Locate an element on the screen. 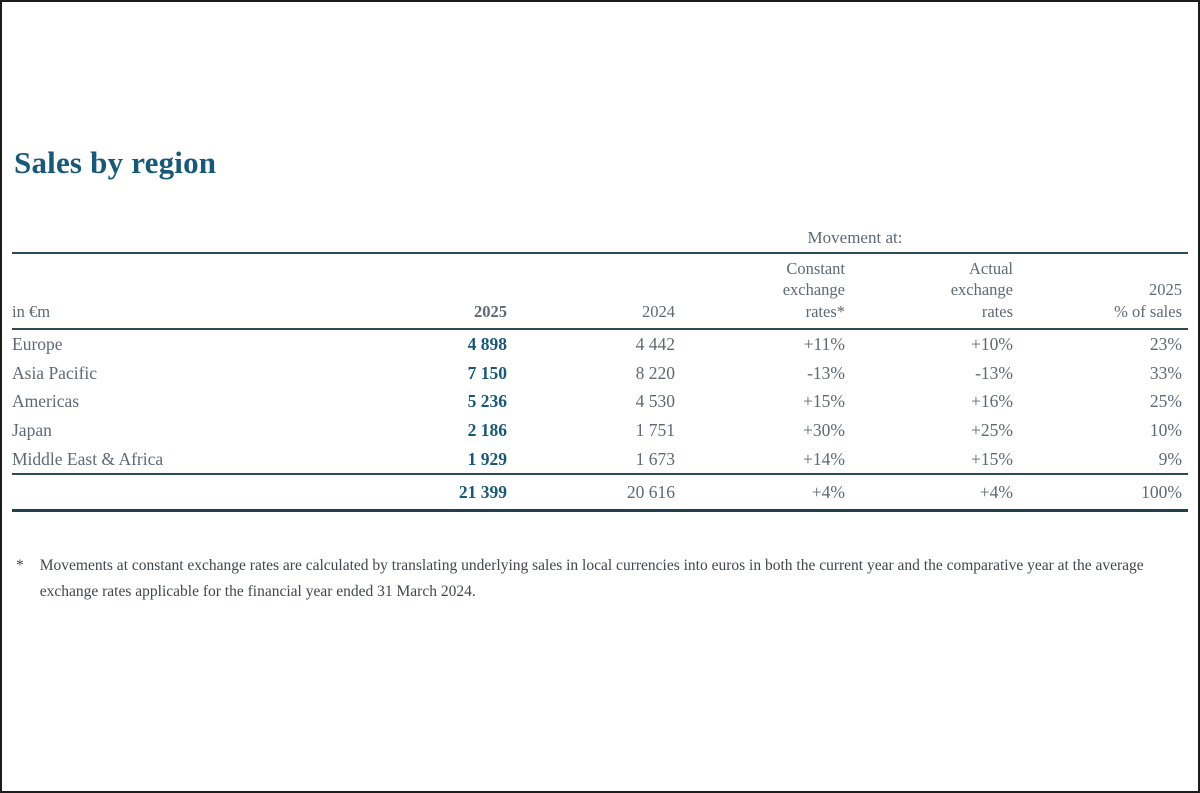 Image resolution: width=1200 pixels, height=793 pixels. total-constant-rate: +4% is located at coordinates (828, 491).